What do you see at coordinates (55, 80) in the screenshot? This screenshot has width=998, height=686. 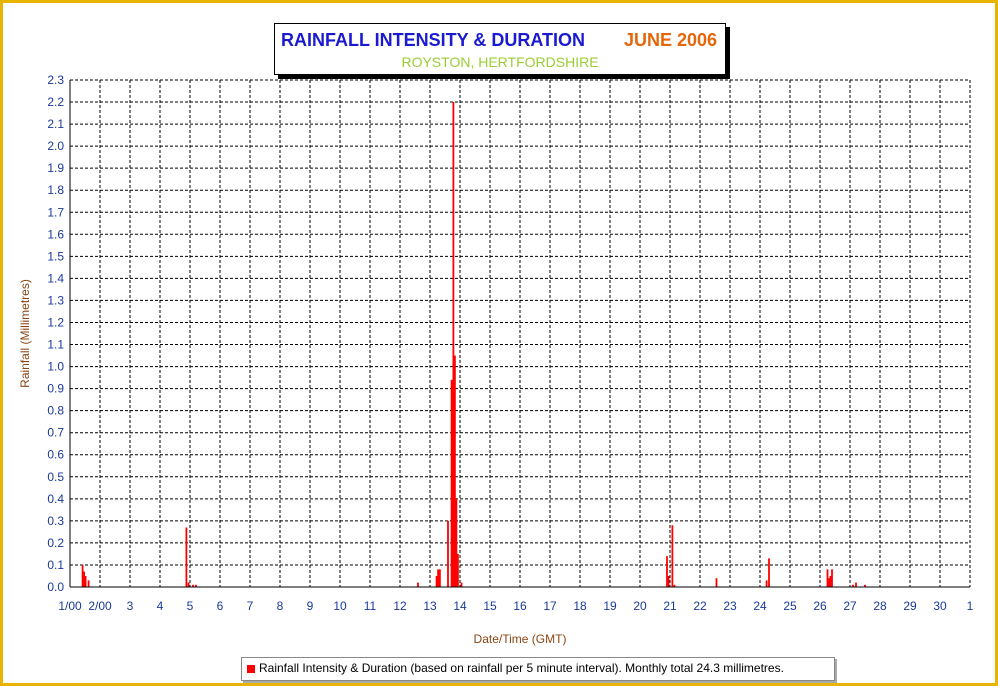 I see `y-tick-label: 2.3` at bounding box center [55, 80].